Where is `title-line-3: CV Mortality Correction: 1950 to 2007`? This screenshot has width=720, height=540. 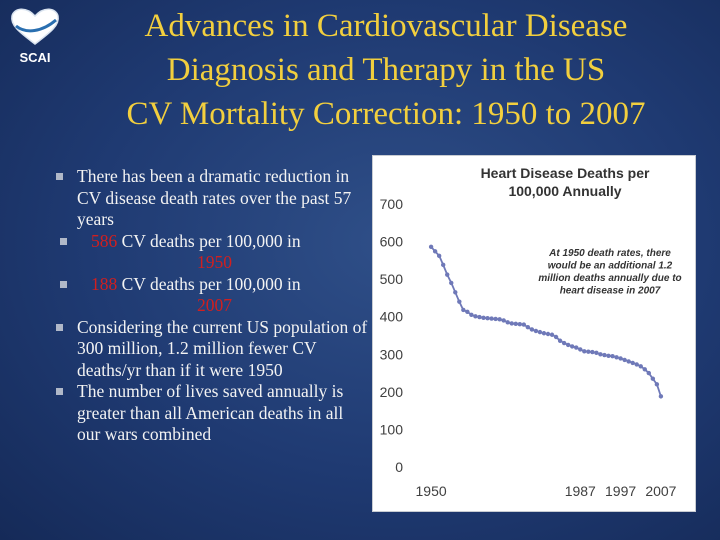
title-line-3: CV Mortality Correction: 1950 to 2007 is located at coordinates (386, 114).